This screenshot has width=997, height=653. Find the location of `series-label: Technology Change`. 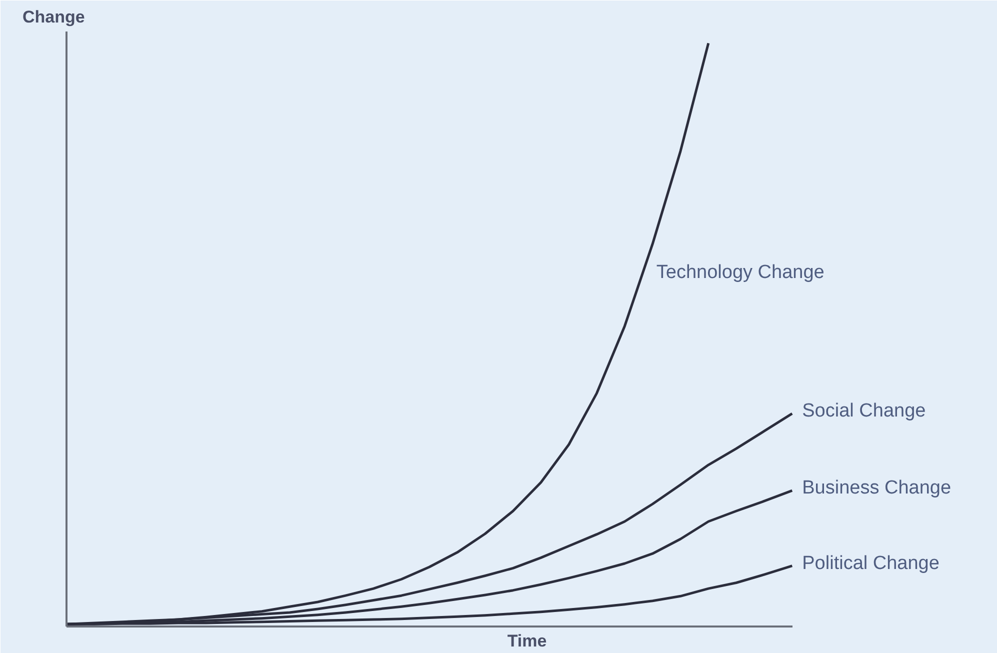

series-label: Technology Change is located at coordinates (740, 273).